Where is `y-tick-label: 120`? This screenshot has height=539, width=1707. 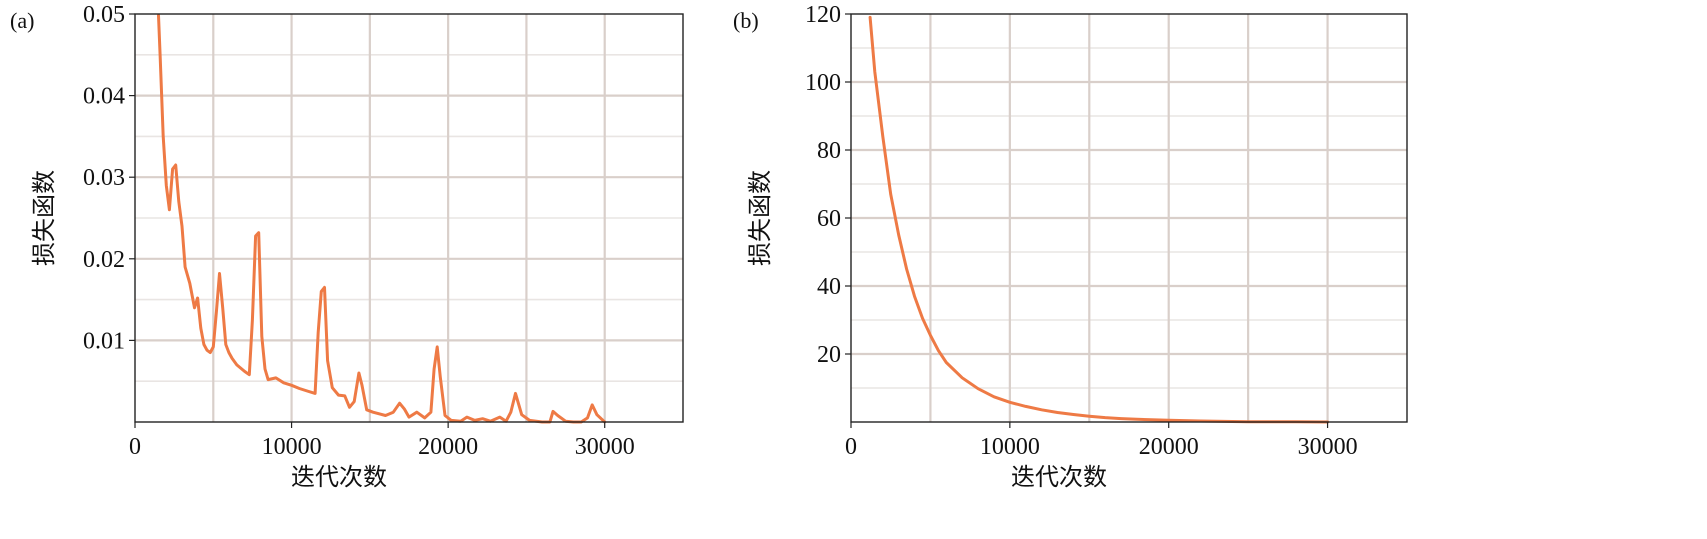 y-tick-label: 120 is located at coordinates (823, 15).